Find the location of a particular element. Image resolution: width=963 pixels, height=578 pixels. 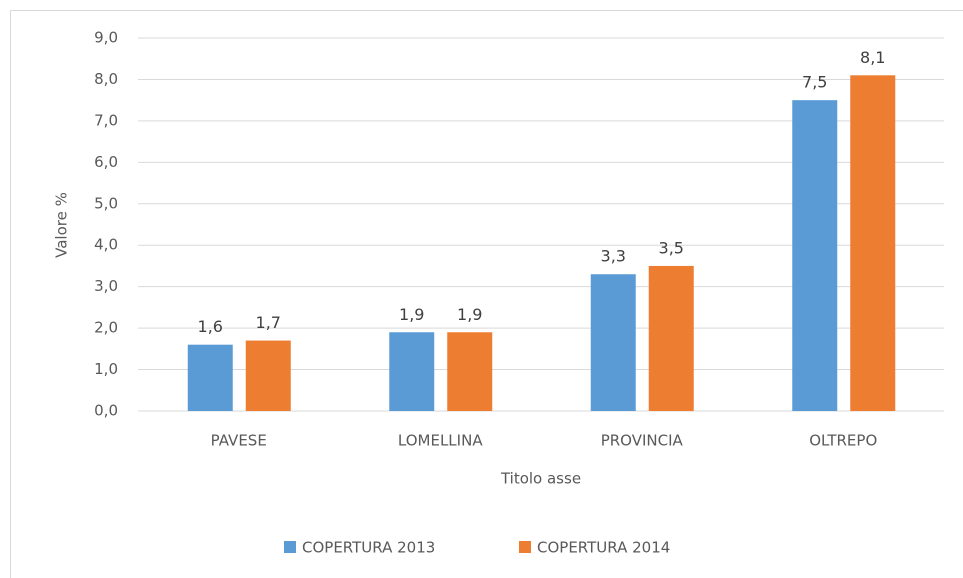

data-label: 7,5 is located at coordinates (814, 82).